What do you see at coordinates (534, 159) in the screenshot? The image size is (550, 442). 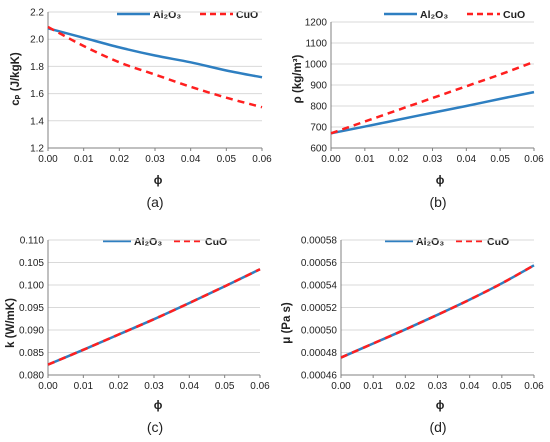 I see `x-tick-label-b: 0.06` at bounding box center [534, 159].